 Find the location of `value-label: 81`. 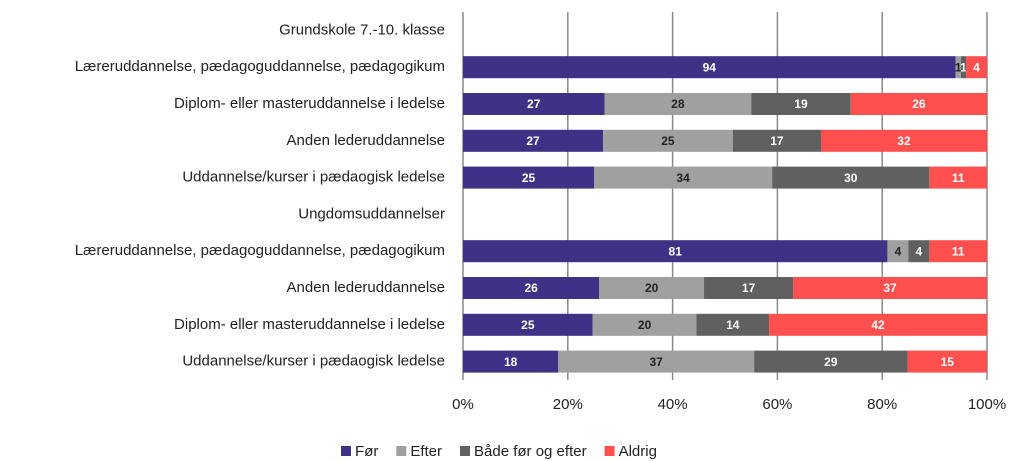

value-label: 81 is located at coordinates (676, 251).